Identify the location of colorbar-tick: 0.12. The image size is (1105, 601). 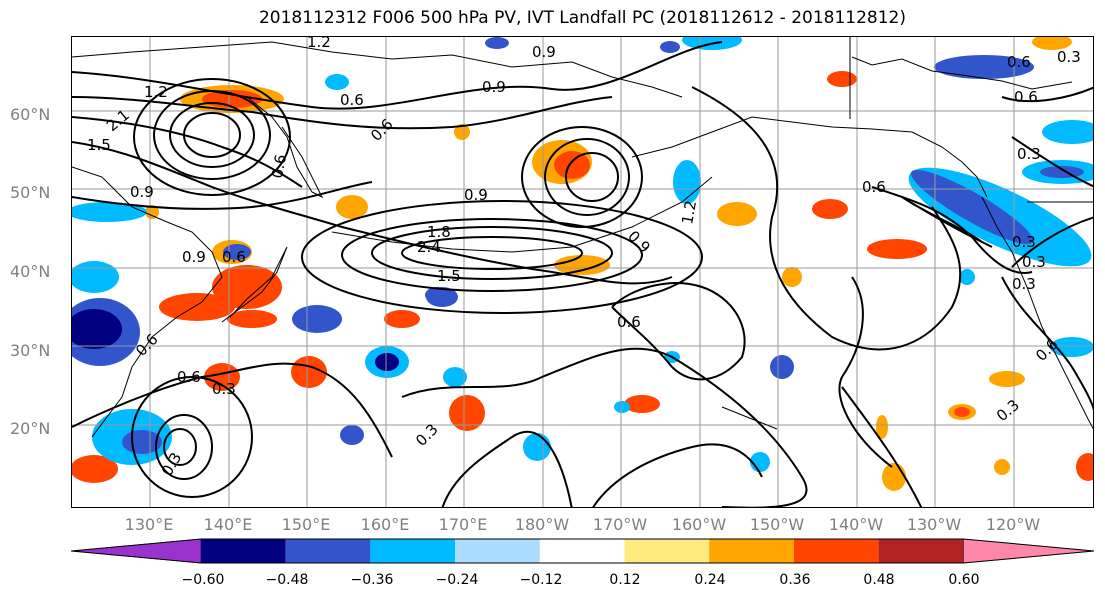
(625, 580).